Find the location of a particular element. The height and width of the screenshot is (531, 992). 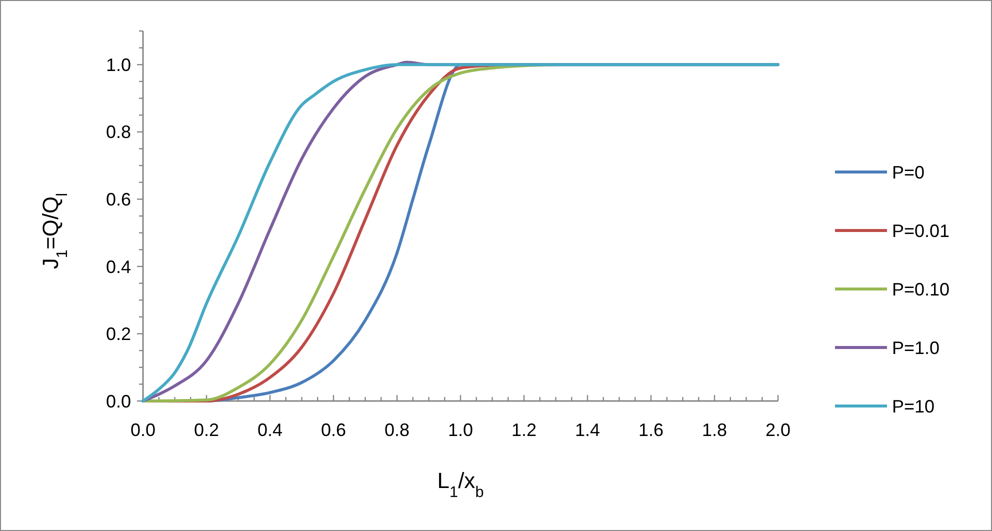

y-tick-label: 0.4 is located at coordinates (118, 266).